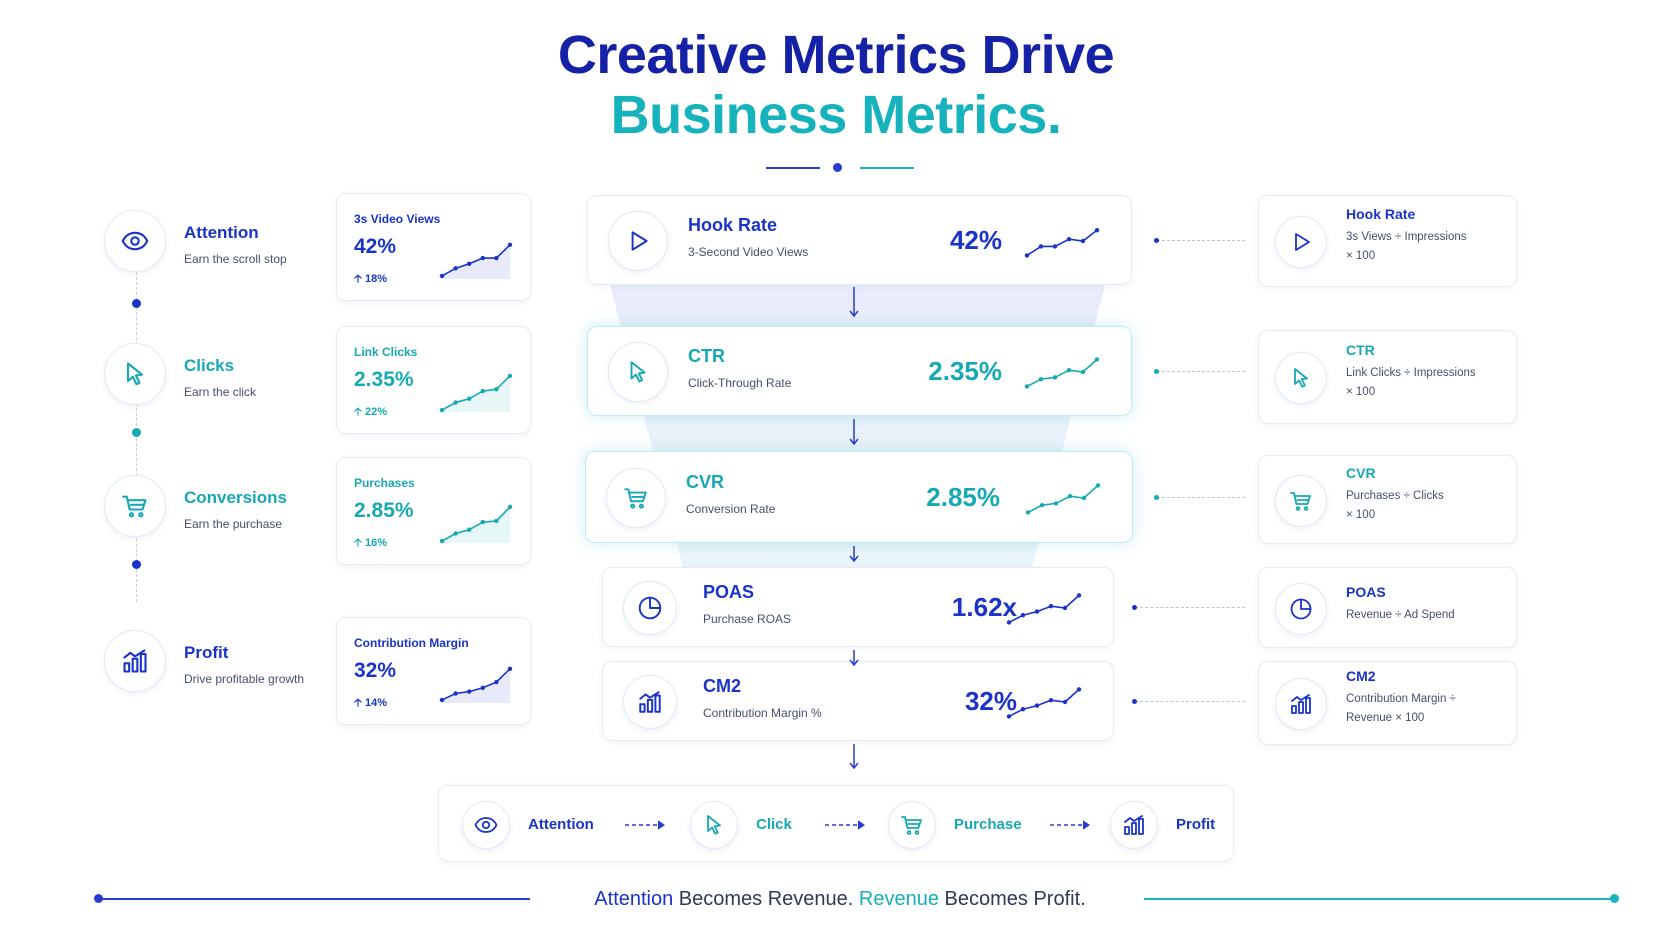 The image size is (1672, 941). What do you see at coordinates (859, 371) in the screenshot?
I see `funnel-card: CTR Click-Through Rate 2.35%` at bounding box center [859, 371].